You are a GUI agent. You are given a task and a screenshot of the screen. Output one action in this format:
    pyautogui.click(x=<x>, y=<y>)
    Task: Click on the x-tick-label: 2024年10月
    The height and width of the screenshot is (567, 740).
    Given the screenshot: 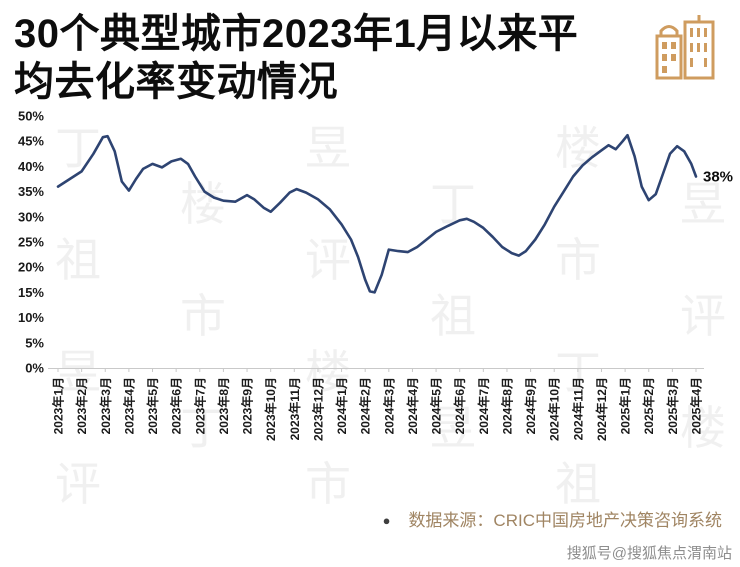 What is the action you would take?
    pyautogui.click(x=554, y=409)
    